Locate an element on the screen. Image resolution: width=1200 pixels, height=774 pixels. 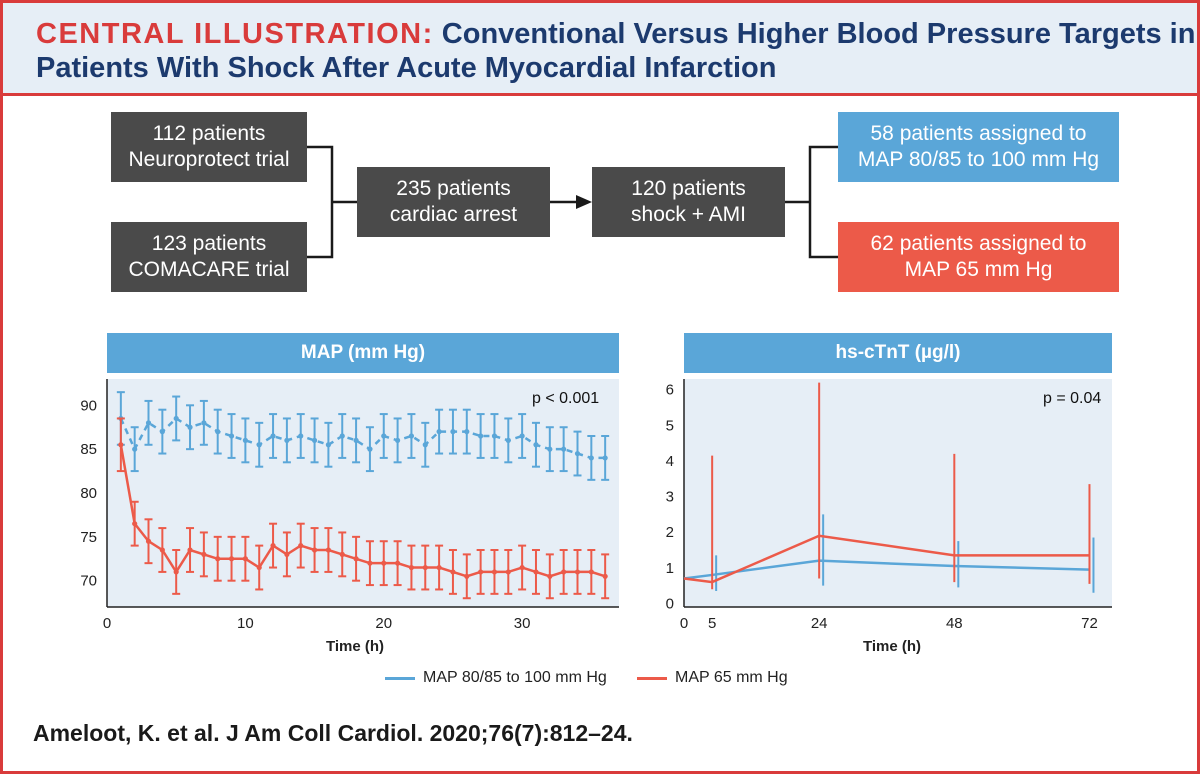
low-map-count: 62 patients assigned to is located at coordinates (978, 243).